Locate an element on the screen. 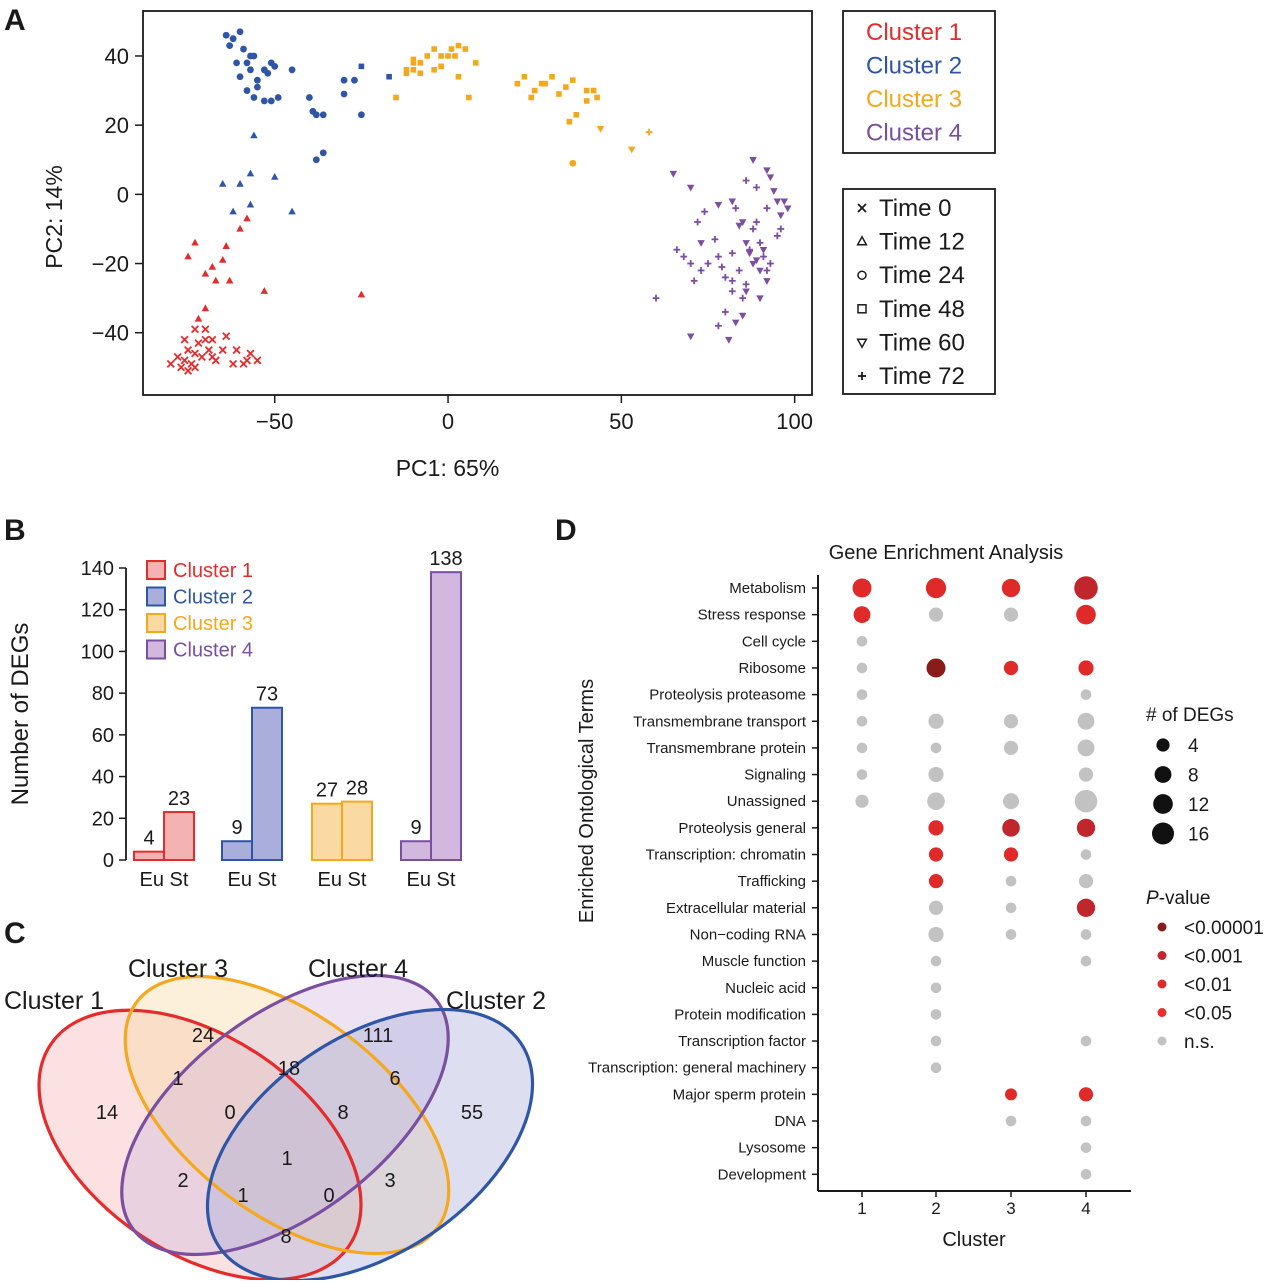  bar-group-cluster-4: 9 138 Eu St is located at coordinates (431, 719).